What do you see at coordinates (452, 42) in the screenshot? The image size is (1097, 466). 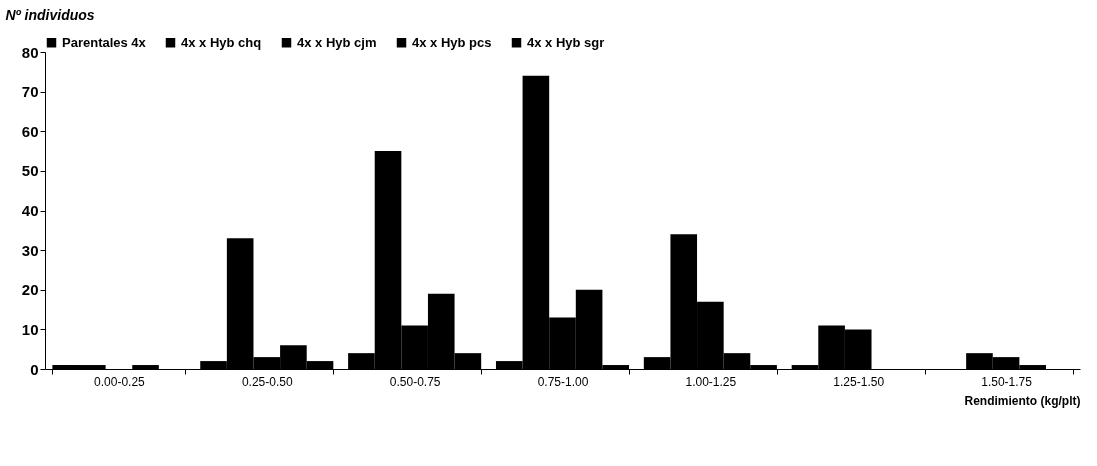 I see `legend-label: 4x x Hyb pcs` at bounding box center [452, 42].